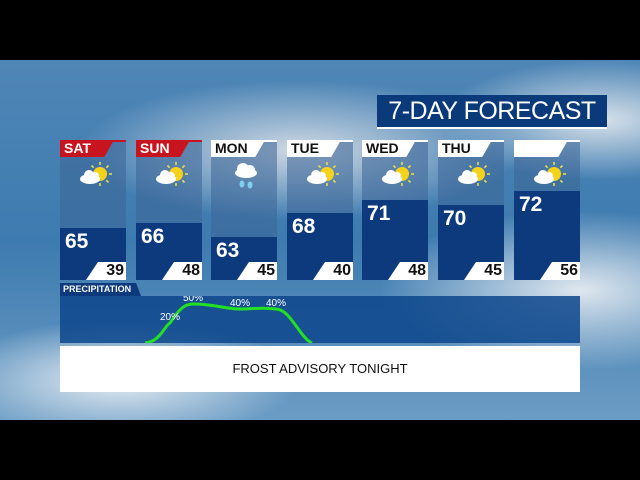 The image size is (640, 480). Describe the element at coordinates (228, 250) in the screenshot. I see `high-temp: 63` at that location.